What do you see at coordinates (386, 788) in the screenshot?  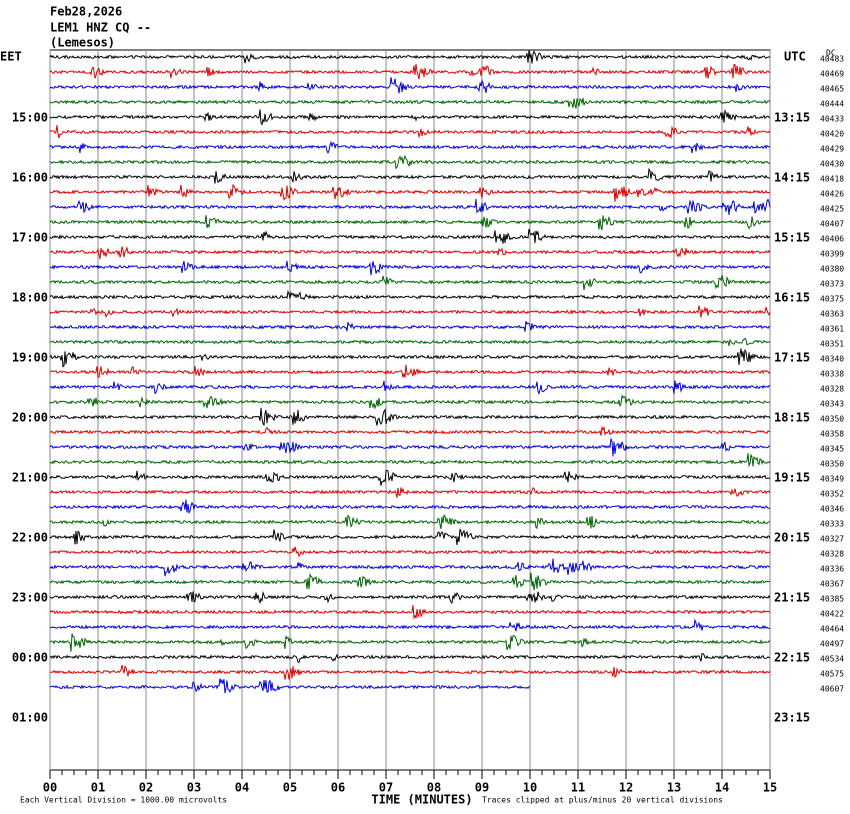 I see `x-tick-label: 07` at bounding box center [386, 788].